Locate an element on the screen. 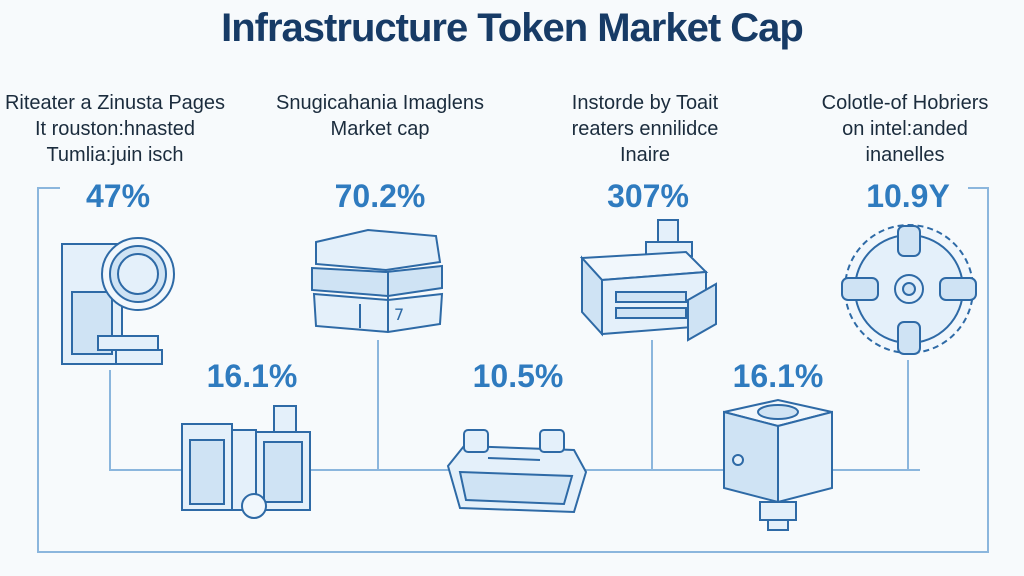 The height and width of the screenshot is (576, 1024). cube-node-icon is located at coordinates (778, 464).